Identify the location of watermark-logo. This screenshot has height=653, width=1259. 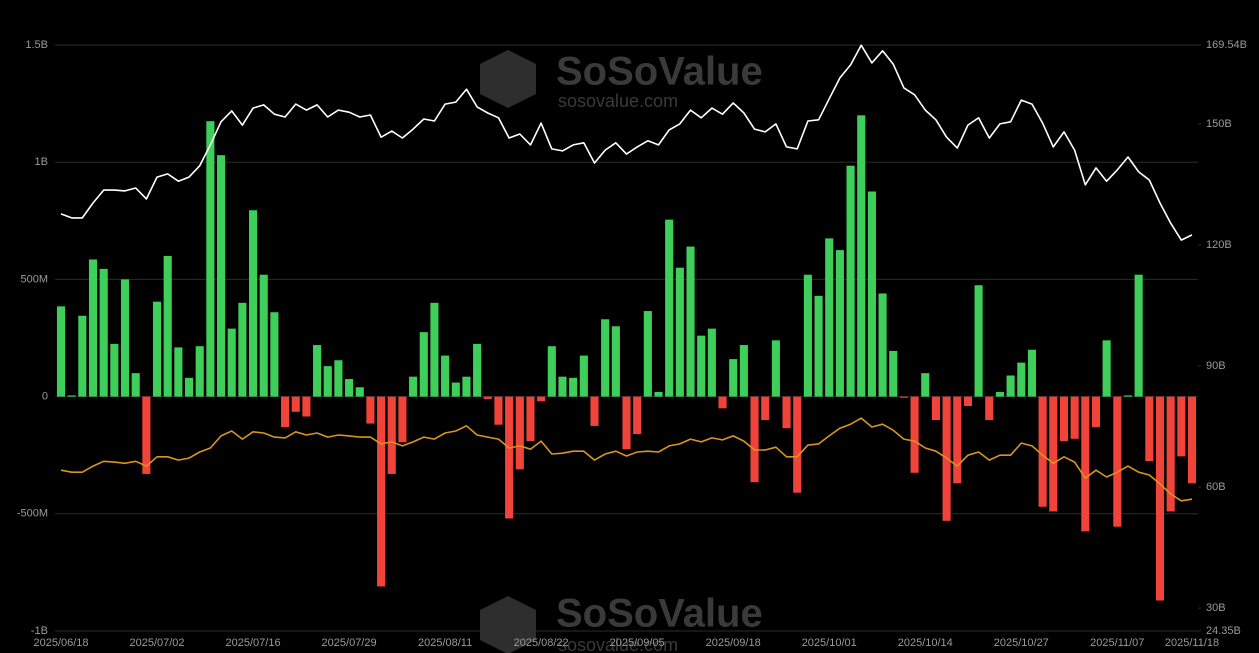
(508, 624).